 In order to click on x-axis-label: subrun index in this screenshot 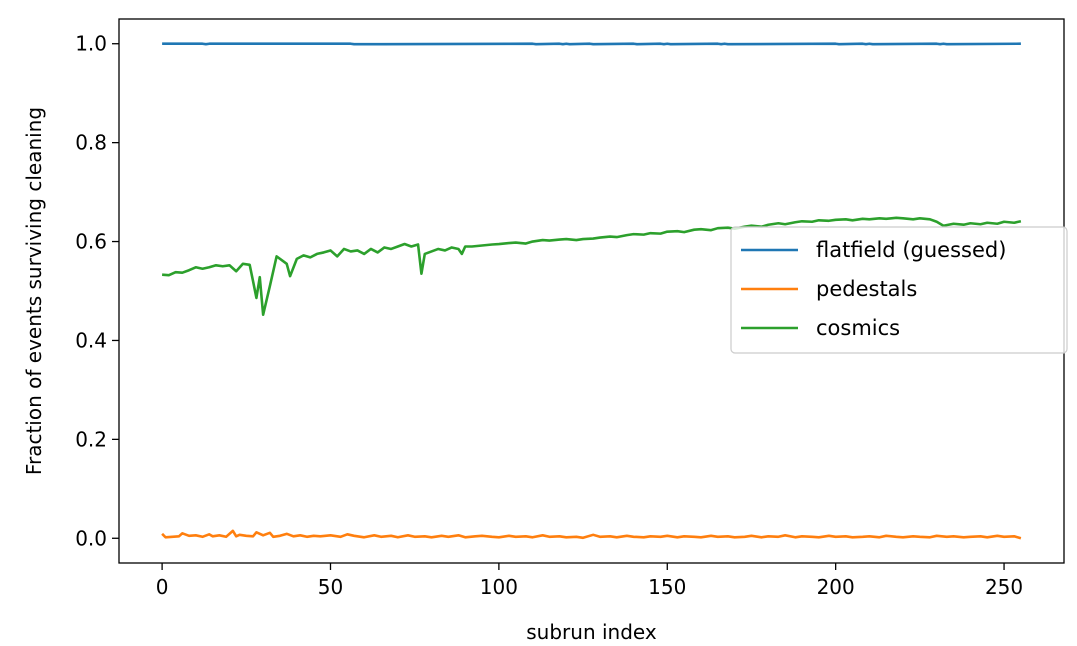, I will do `click(591, 632)`.